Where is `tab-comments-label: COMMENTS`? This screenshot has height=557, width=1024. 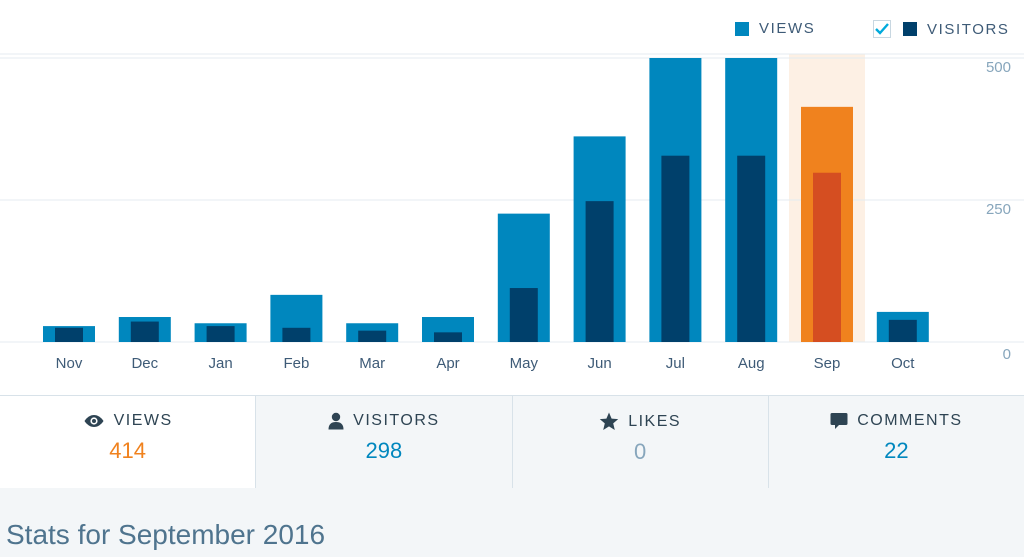
tab-comments-label: COMMENTS is located at coordinates (910, 420).